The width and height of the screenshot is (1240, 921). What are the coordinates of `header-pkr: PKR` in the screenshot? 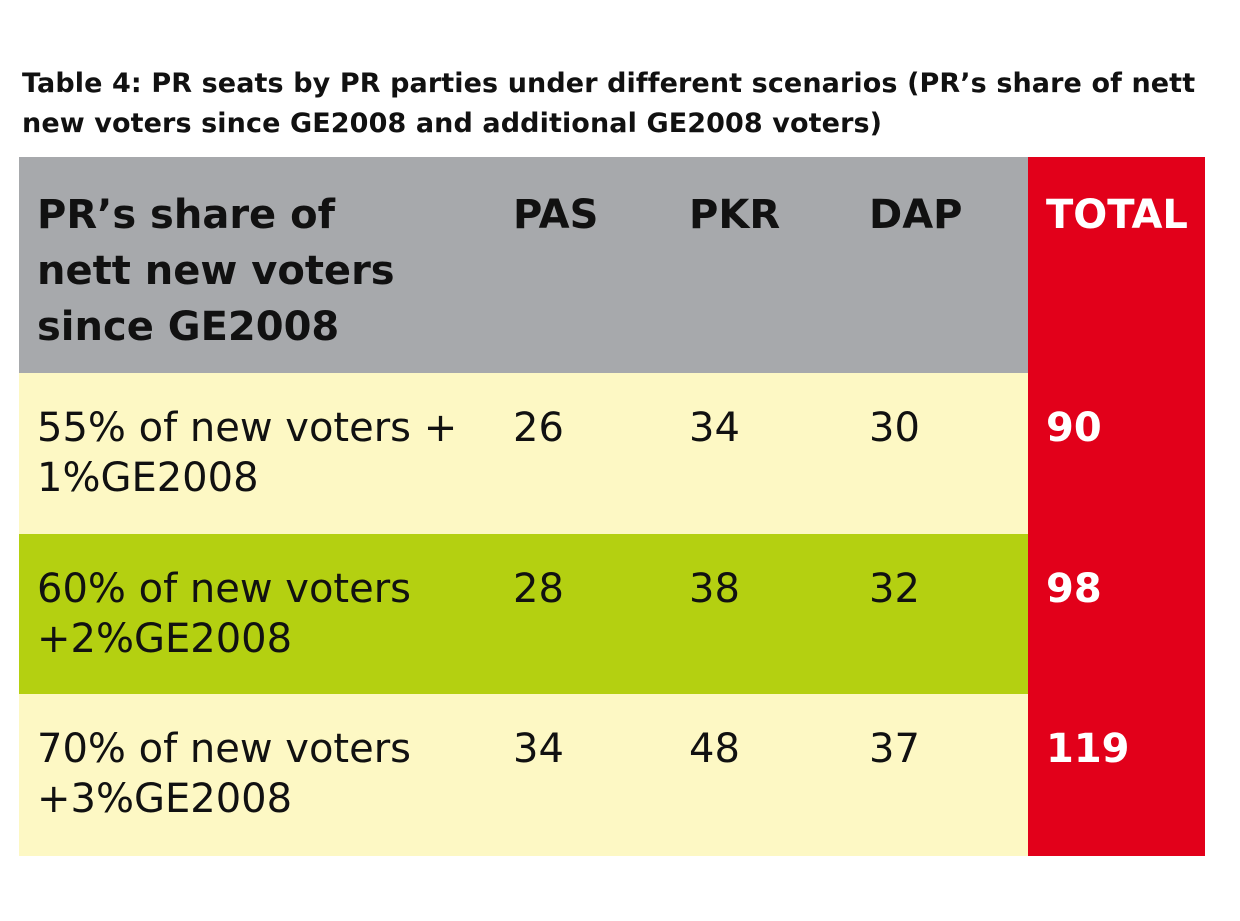 It's located at (735, 215).